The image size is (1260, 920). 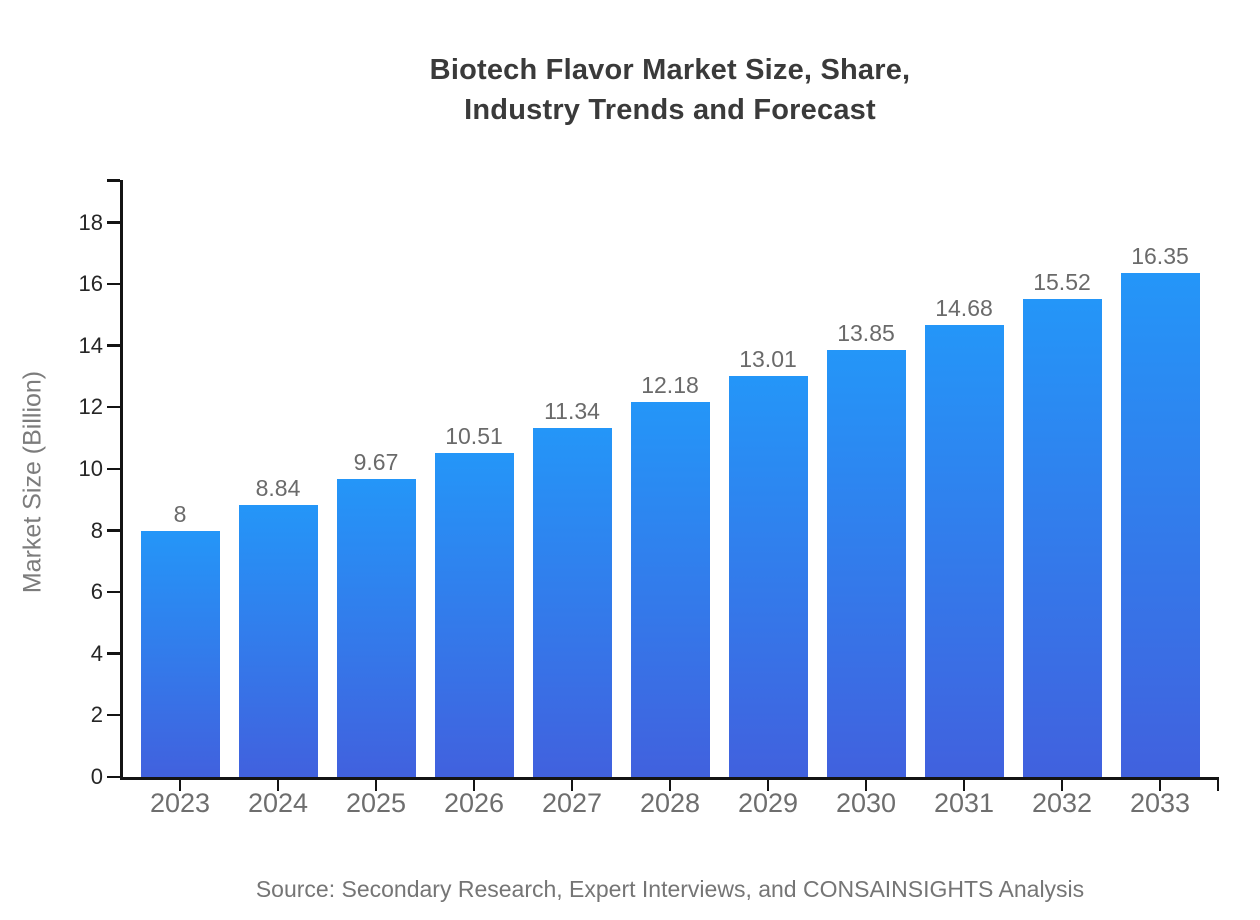 I want to click on bar-value-label: 13.01, so click(x=768, y=359).